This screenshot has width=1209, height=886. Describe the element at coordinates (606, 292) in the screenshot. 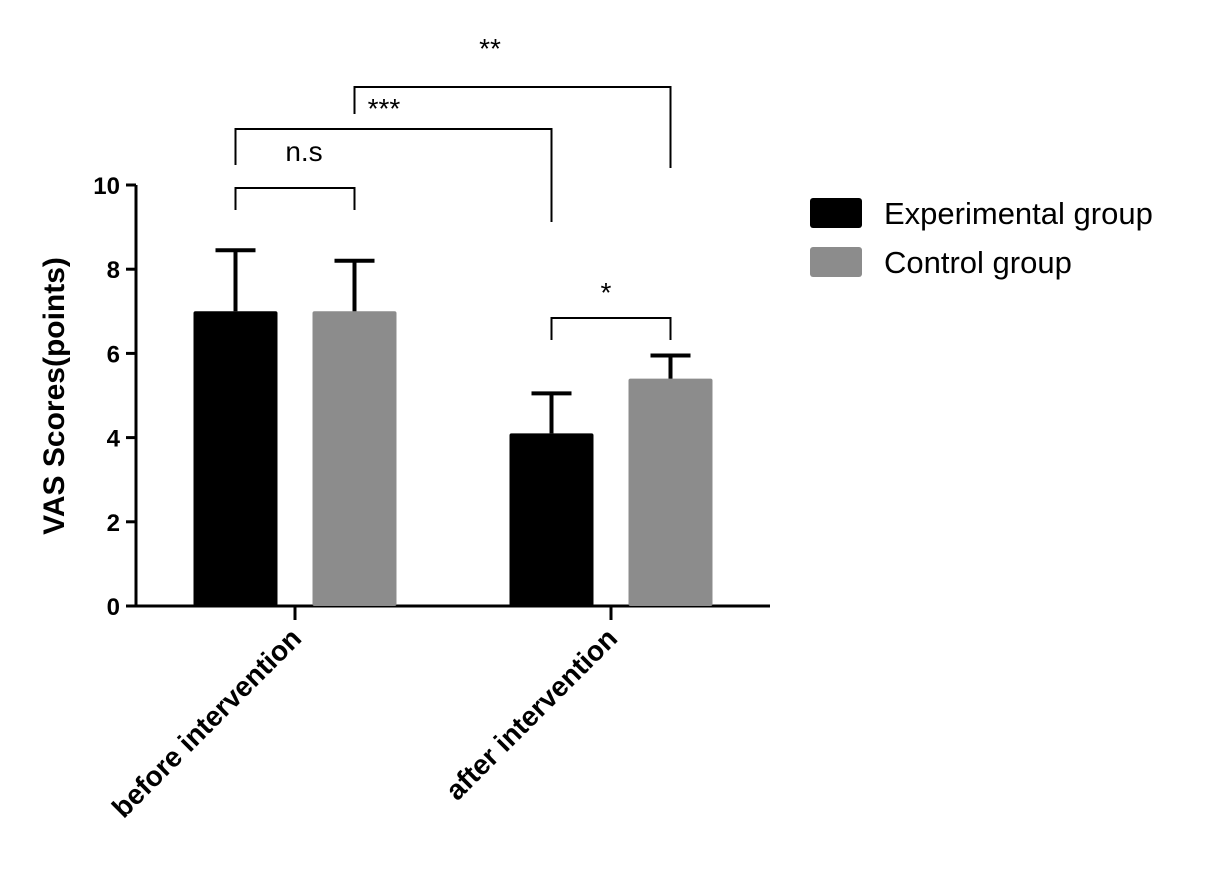

I see `significance-label: *` at that location.